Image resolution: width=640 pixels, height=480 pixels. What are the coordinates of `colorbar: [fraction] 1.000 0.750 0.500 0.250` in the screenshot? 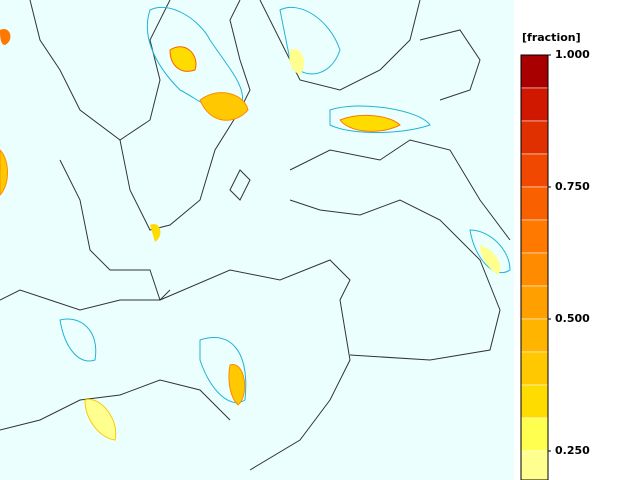 It's located at (555, 255).